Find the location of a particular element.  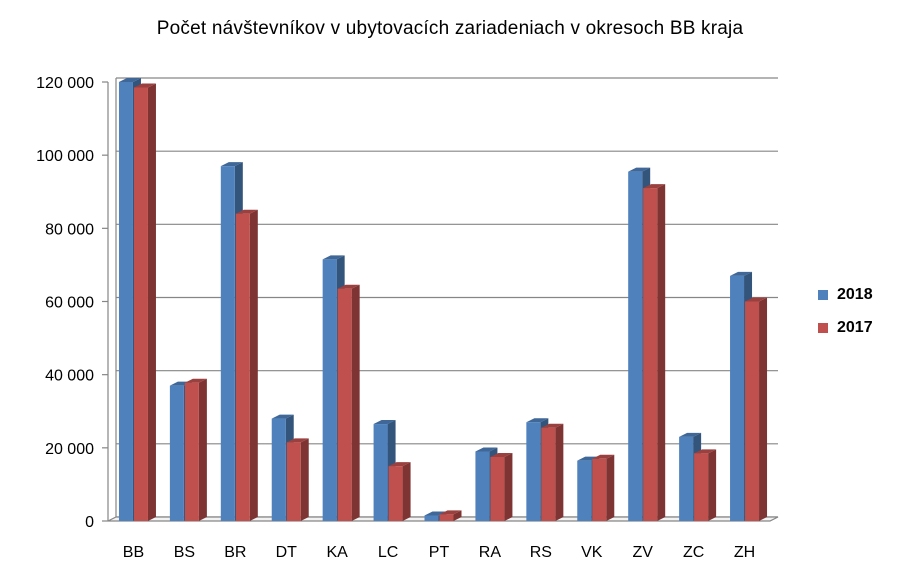

x-tick-label: BS is located at coordinates (184, 552).